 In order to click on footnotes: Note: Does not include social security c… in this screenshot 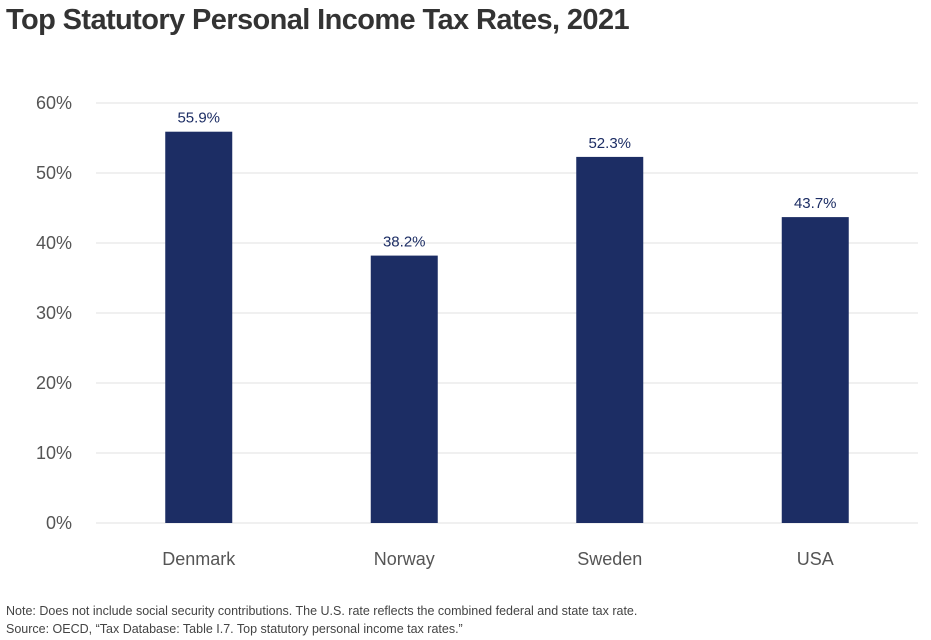, I will do `click(321, 620)`.